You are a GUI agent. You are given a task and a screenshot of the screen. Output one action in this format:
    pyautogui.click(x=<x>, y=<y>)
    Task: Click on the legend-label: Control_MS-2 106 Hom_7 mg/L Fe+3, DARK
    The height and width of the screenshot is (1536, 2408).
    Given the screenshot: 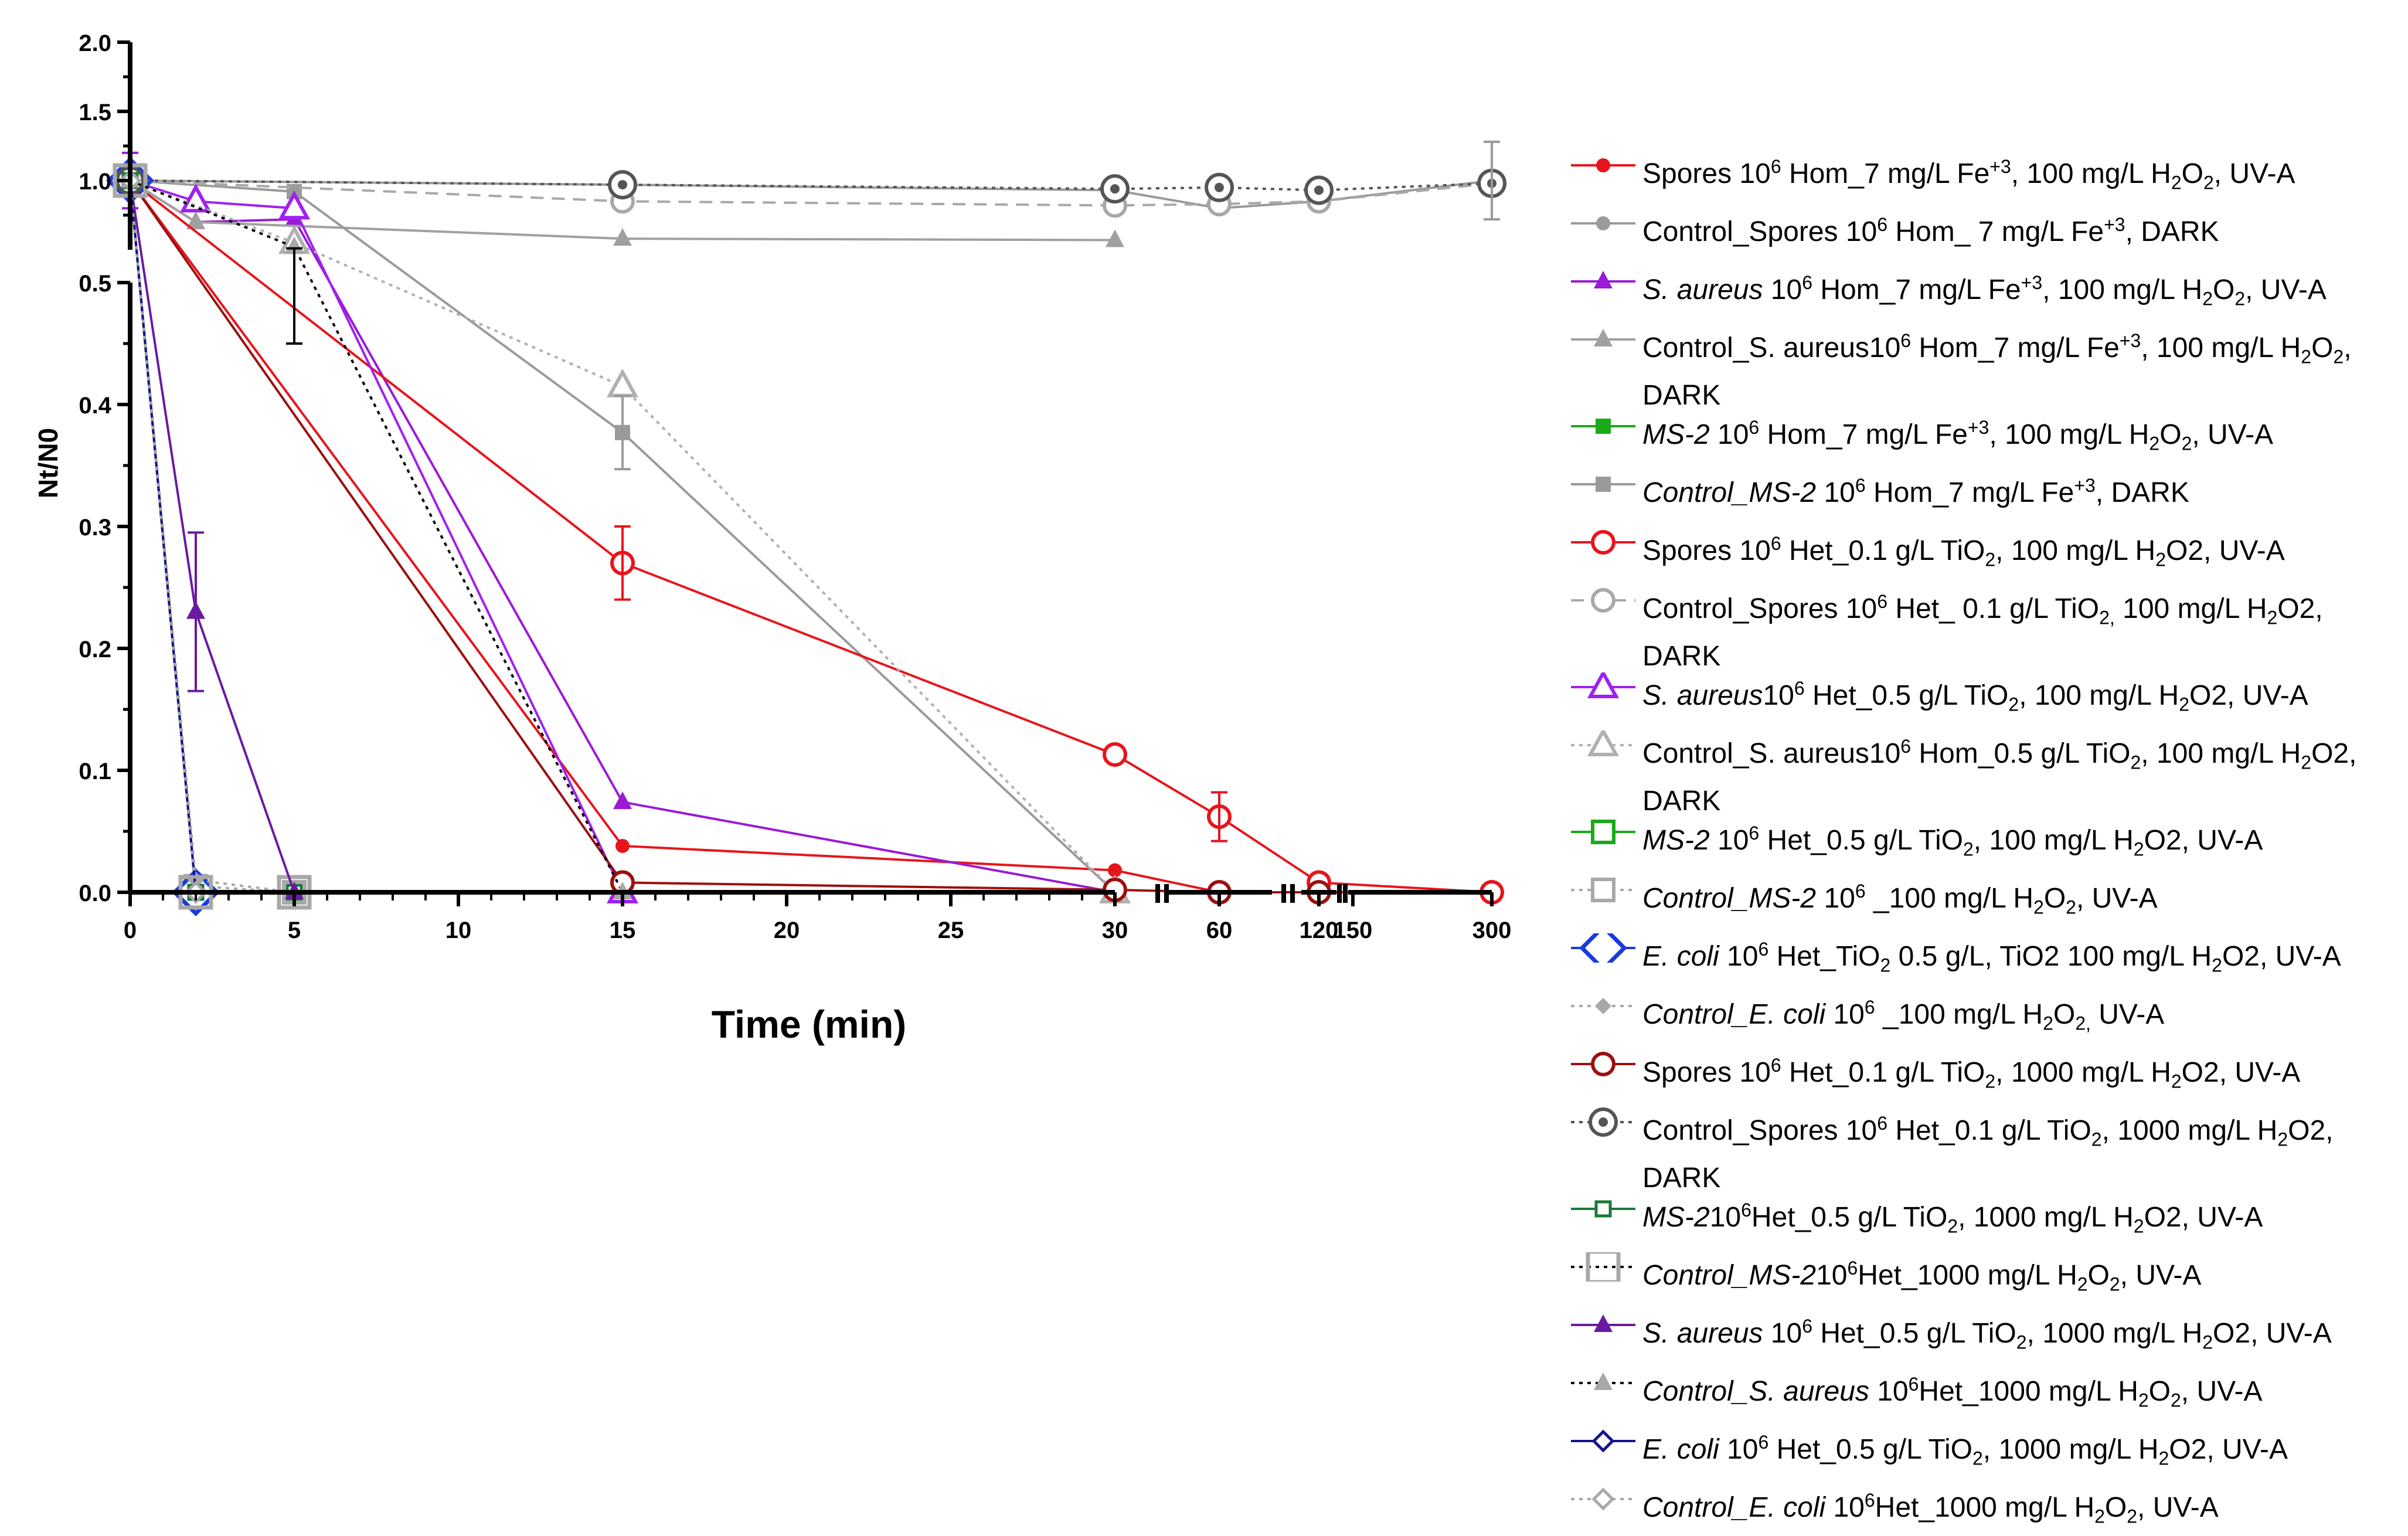 What is the action you would take?
    pyautogui.click(x=1915, y=489)
    